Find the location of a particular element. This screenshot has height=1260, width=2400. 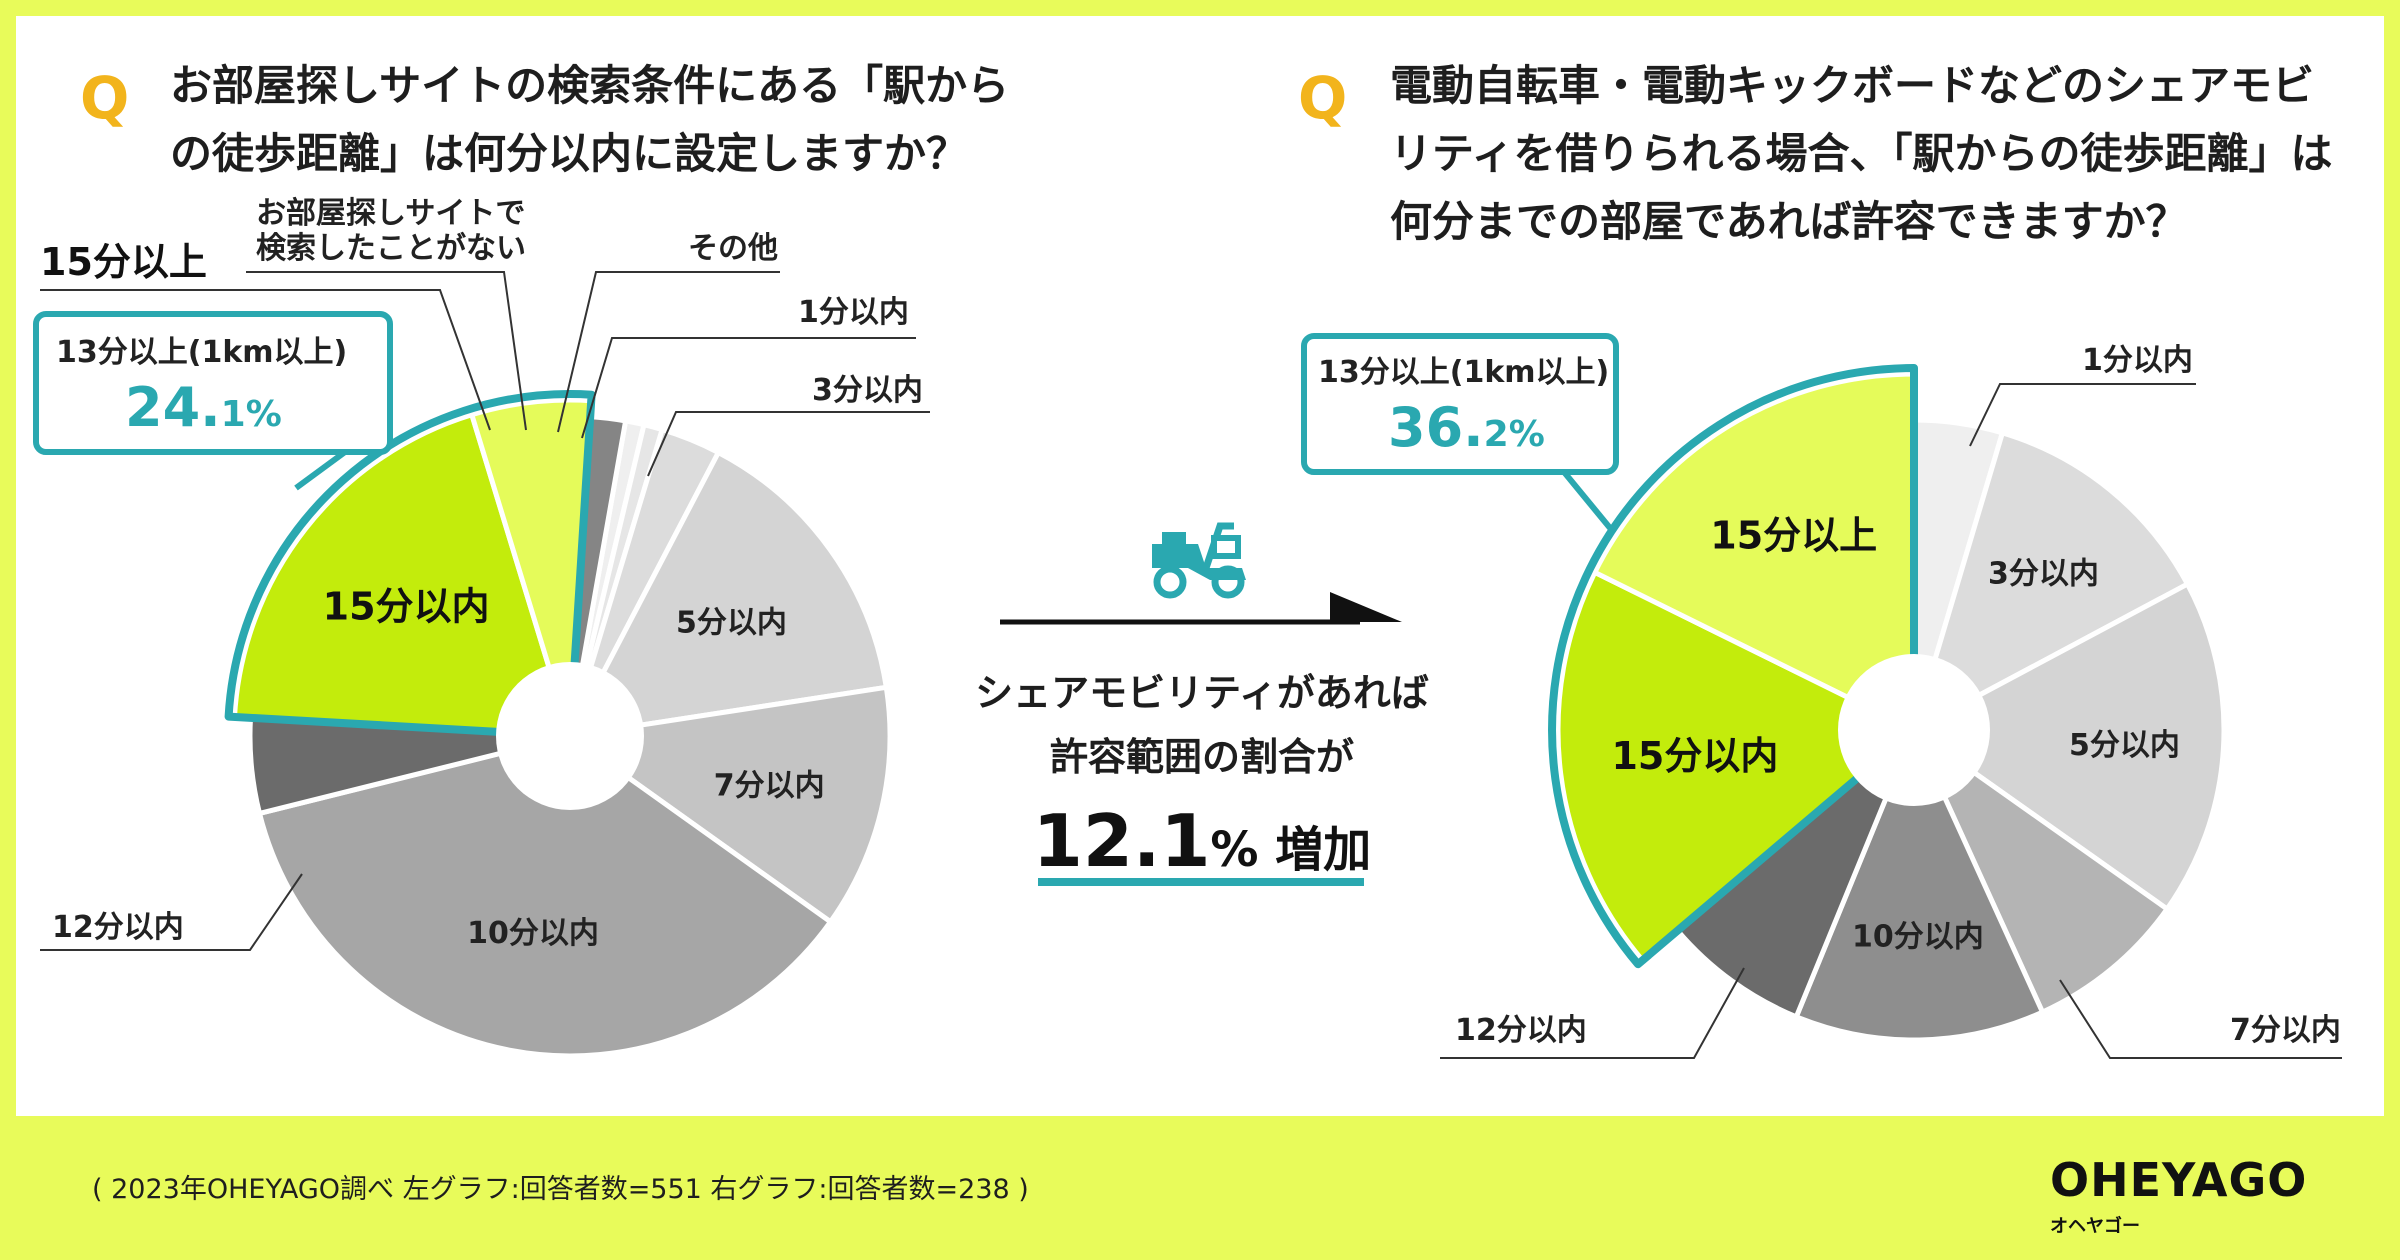

right-7min-leader is located at coordinates (2200, 1019).